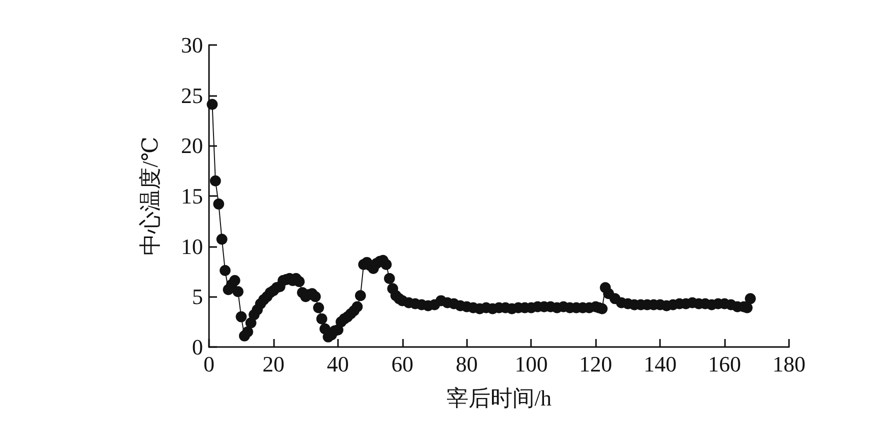 This screenshot has height=446, width=869. I want to click on y-axis-title: 中心温度/℃, so click(150, 196).